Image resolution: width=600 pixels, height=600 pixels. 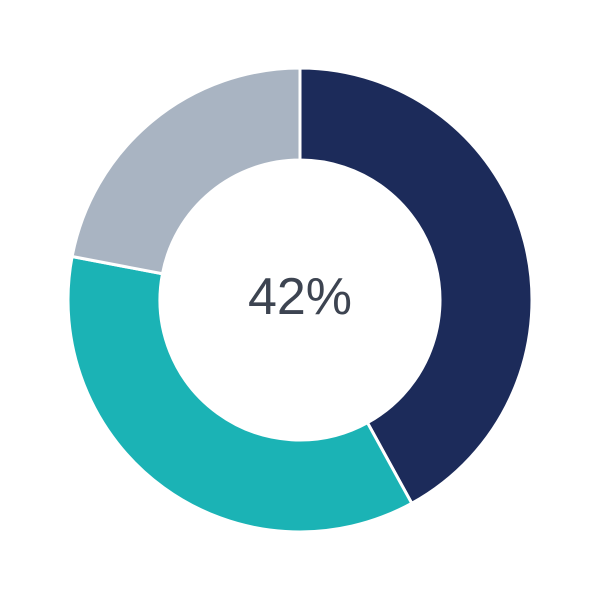 I want to click on center-percentage-label: 42%, so click(x=300, y=297).